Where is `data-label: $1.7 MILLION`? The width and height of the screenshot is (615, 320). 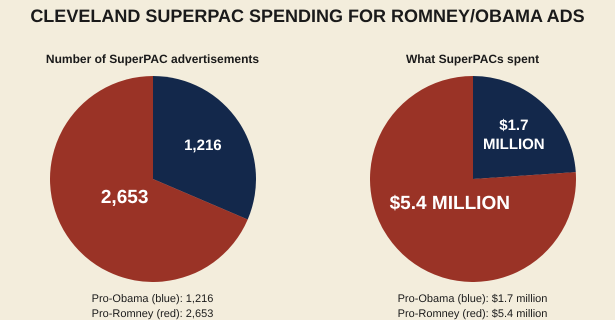
data-label: $1.7 MILLION is located at coordinates (513, 135).